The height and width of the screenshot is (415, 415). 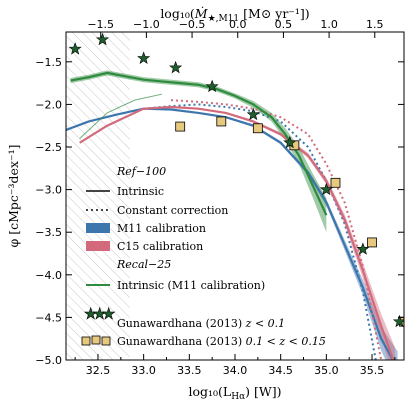 What do you see at coordinates (375, 24) in the screenshot?
I see `top-tick-label: 1.5` at bounding box center [375, 24].